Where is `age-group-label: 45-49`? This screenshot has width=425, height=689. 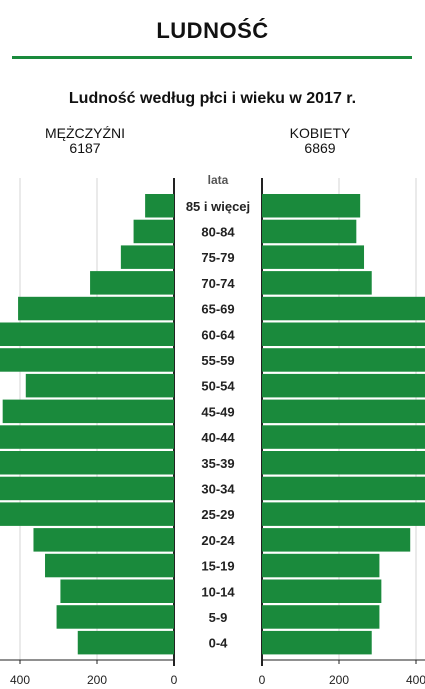 age-group-label: 45-49 is located at coordinates (217, 411).